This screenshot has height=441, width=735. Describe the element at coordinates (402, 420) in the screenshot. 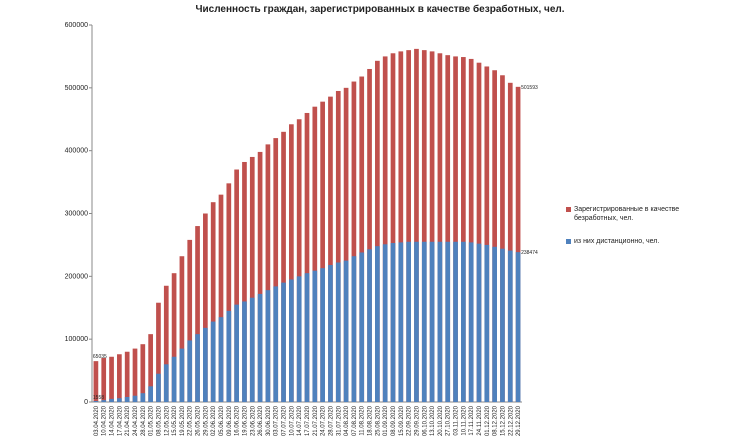

I see `x-tick-label: 15.09.2020` at that location.